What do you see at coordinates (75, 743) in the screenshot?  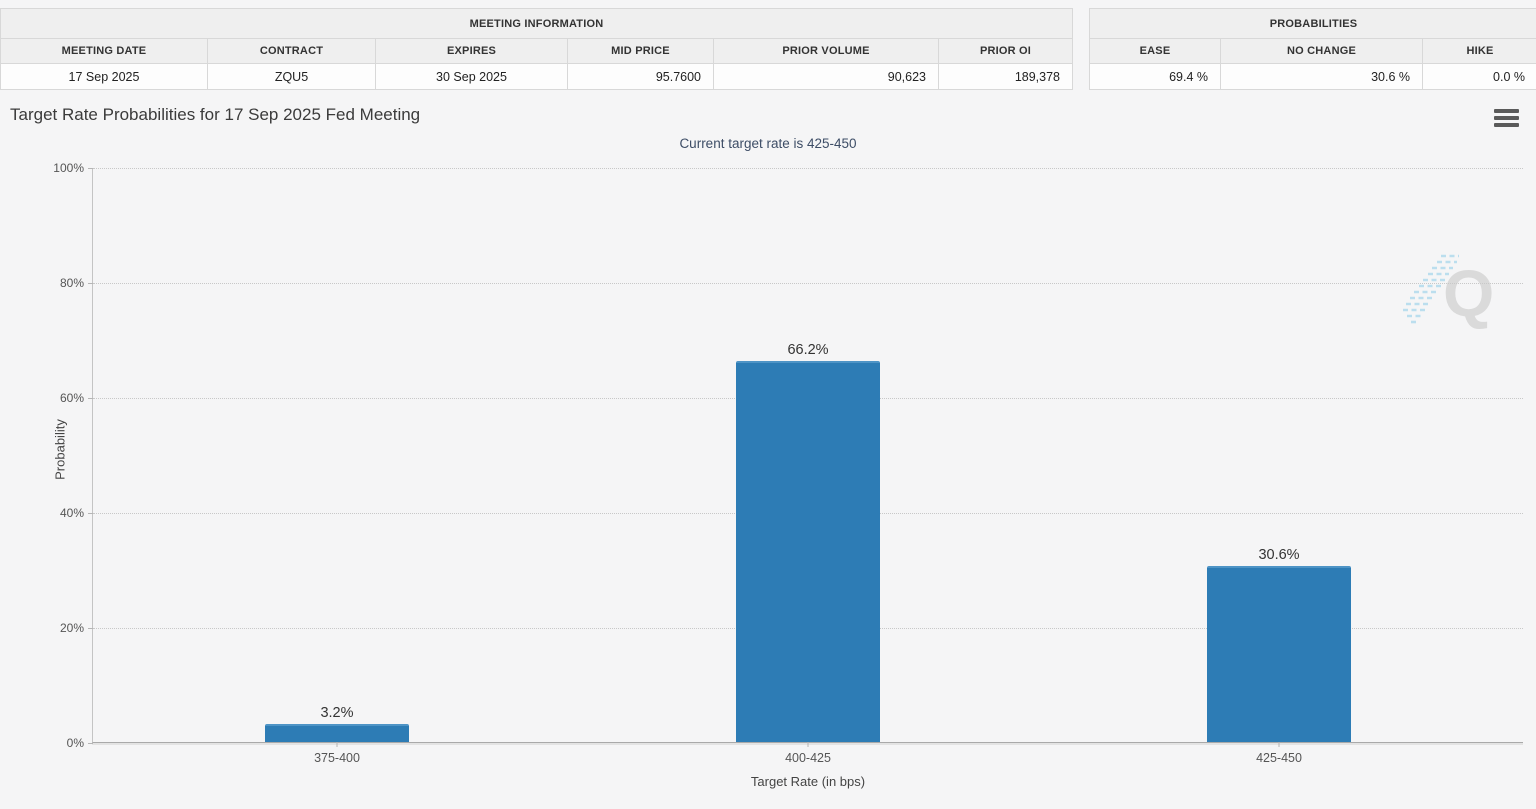 I see `y-tick-label: 0%` at bounding box center [75, 743].